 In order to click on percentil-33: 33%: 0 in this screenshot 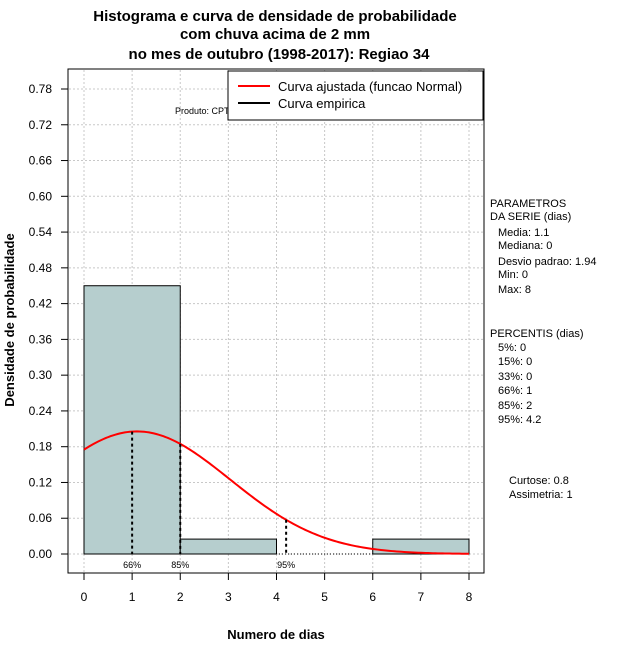, I will do `click(515, 377)`.